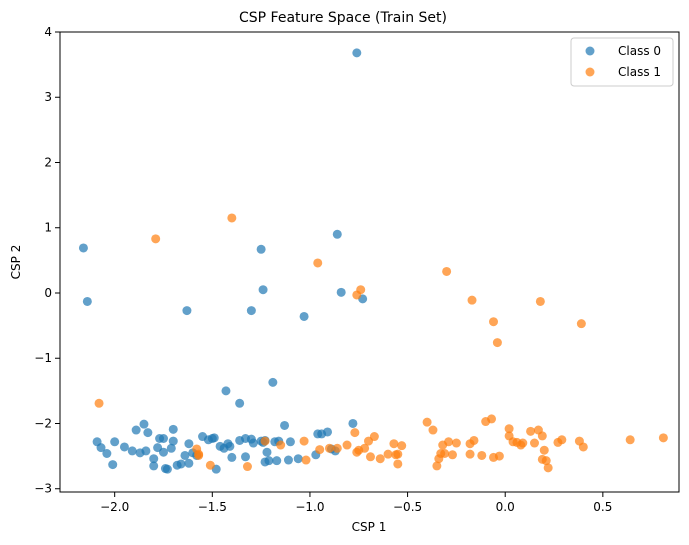 This screenshot has height=545, width=689. I want to click on x-axis-label: CSP 1, so click(369, 527).